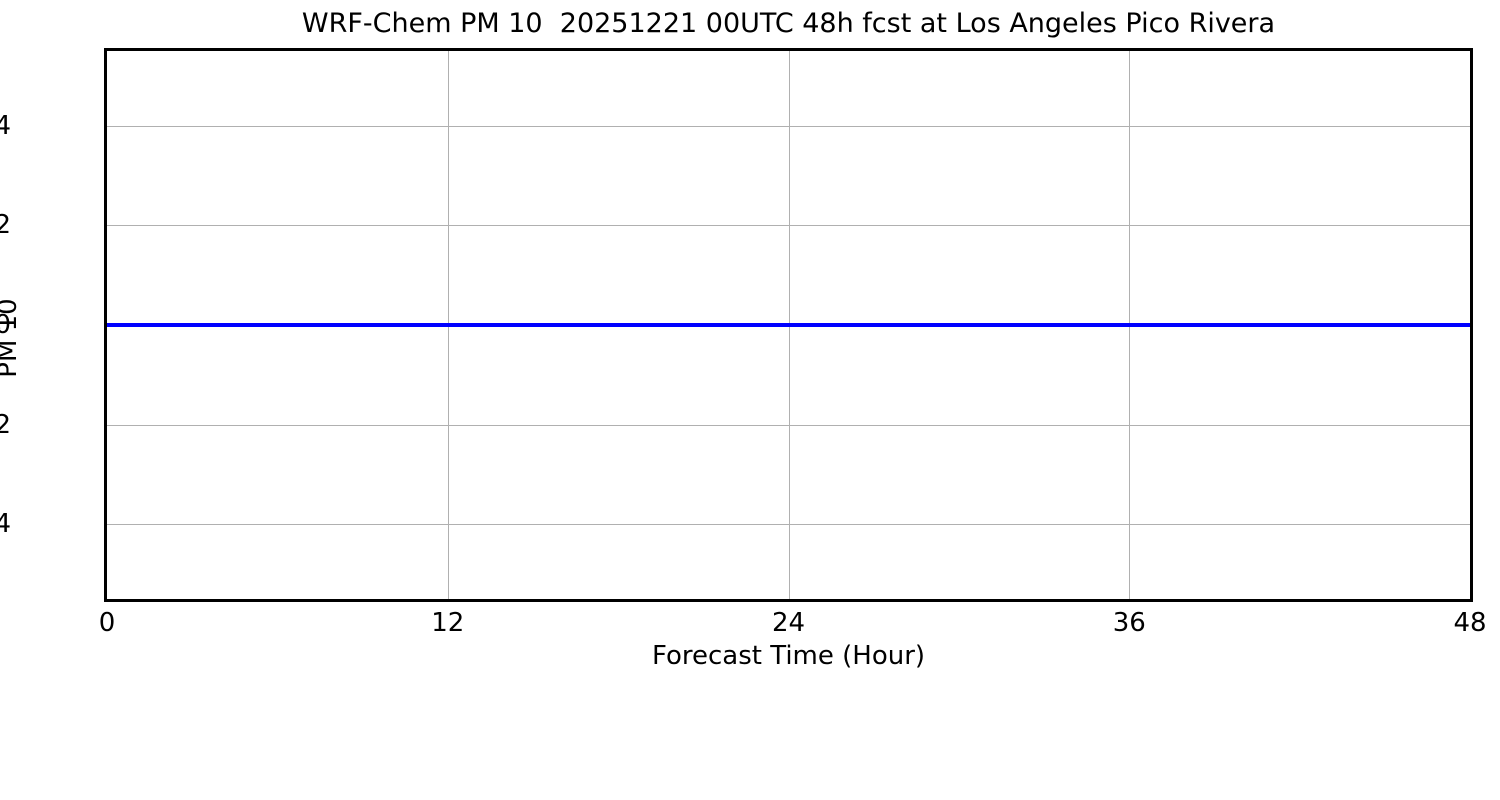  I want to click on x-axis-label: Forecast Time (Hour), so click(788, 656).